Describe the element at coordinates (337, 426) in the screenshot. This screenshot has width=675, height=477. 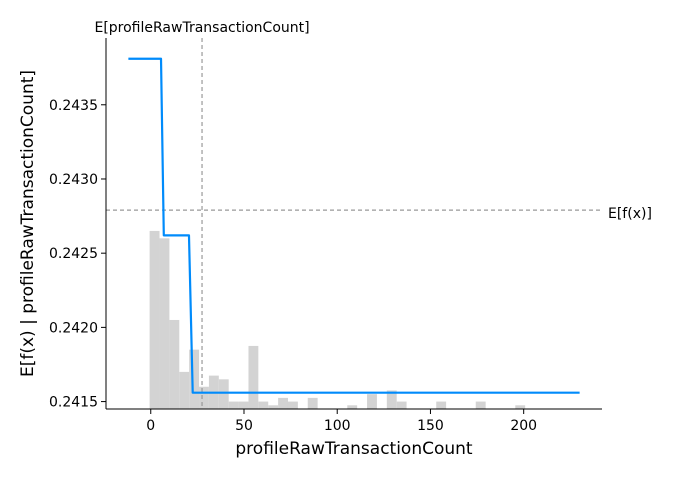
I see `x-tick-label: 100` at that location.